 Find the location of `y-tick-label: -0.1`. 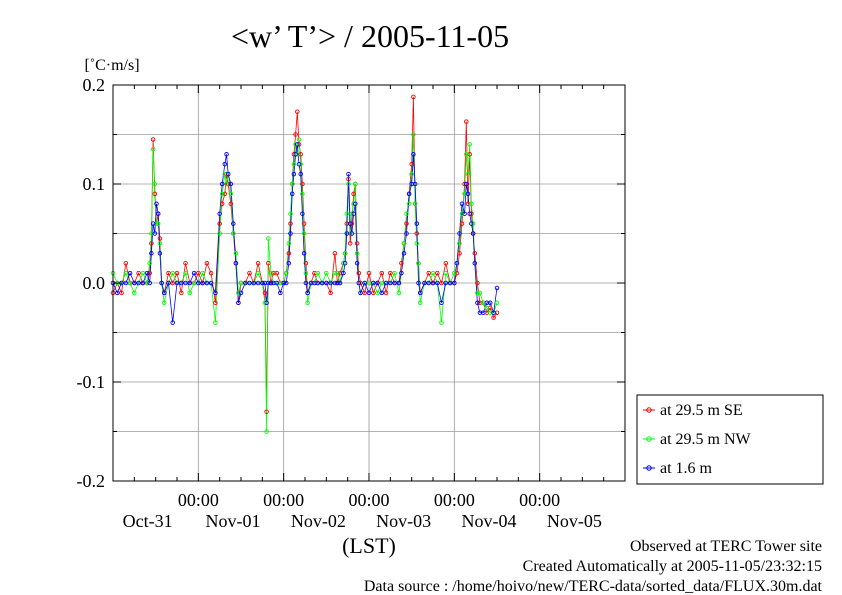

y-tick-label: -0.1 is located at coordinates (91, 382).